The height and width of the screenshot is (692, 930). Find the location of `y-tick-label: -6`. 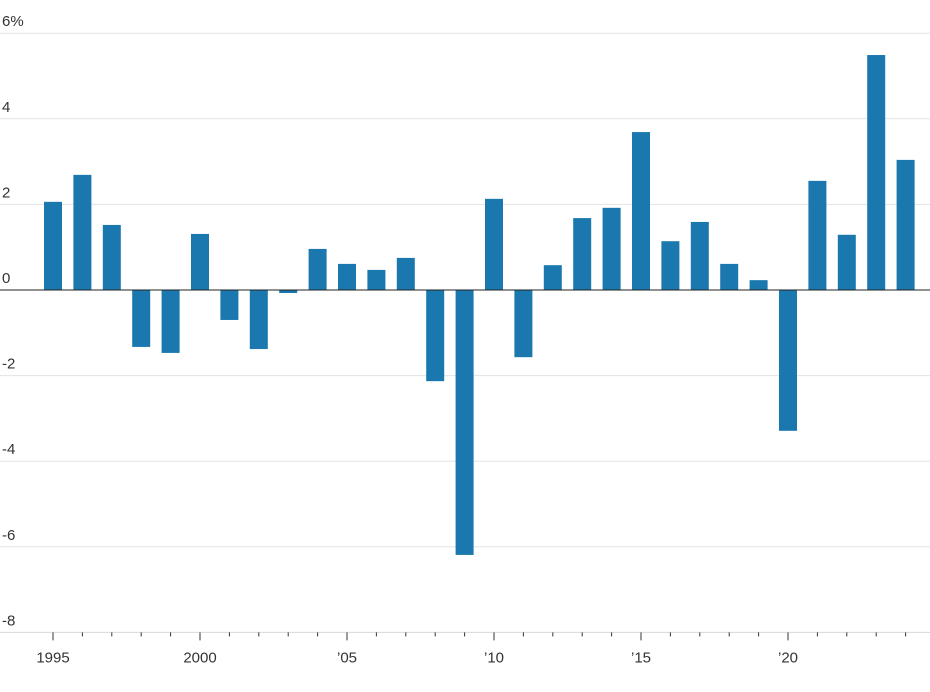

y-tick-label: -6 is located at coordinates (8, 535).